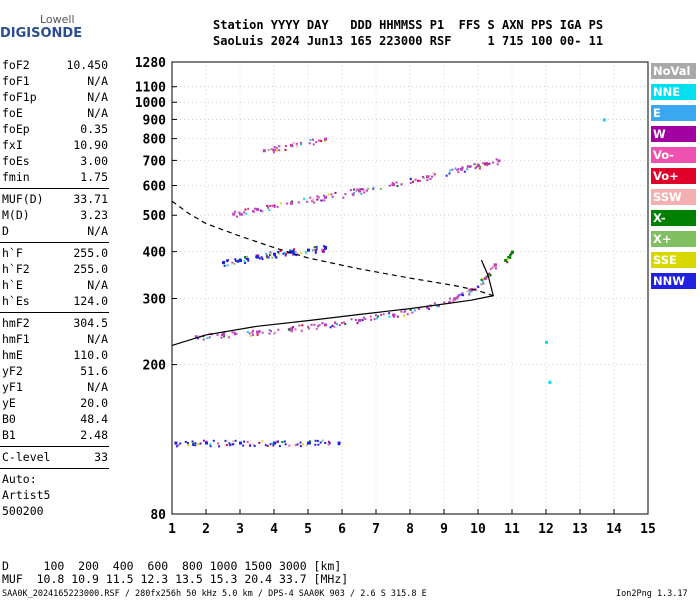 The width and height of the screenshot is (700, 600). Describe the element at coordinates (55, 356) in the screenshot. I see `param-row-hme: hmE 110.0` at that location.